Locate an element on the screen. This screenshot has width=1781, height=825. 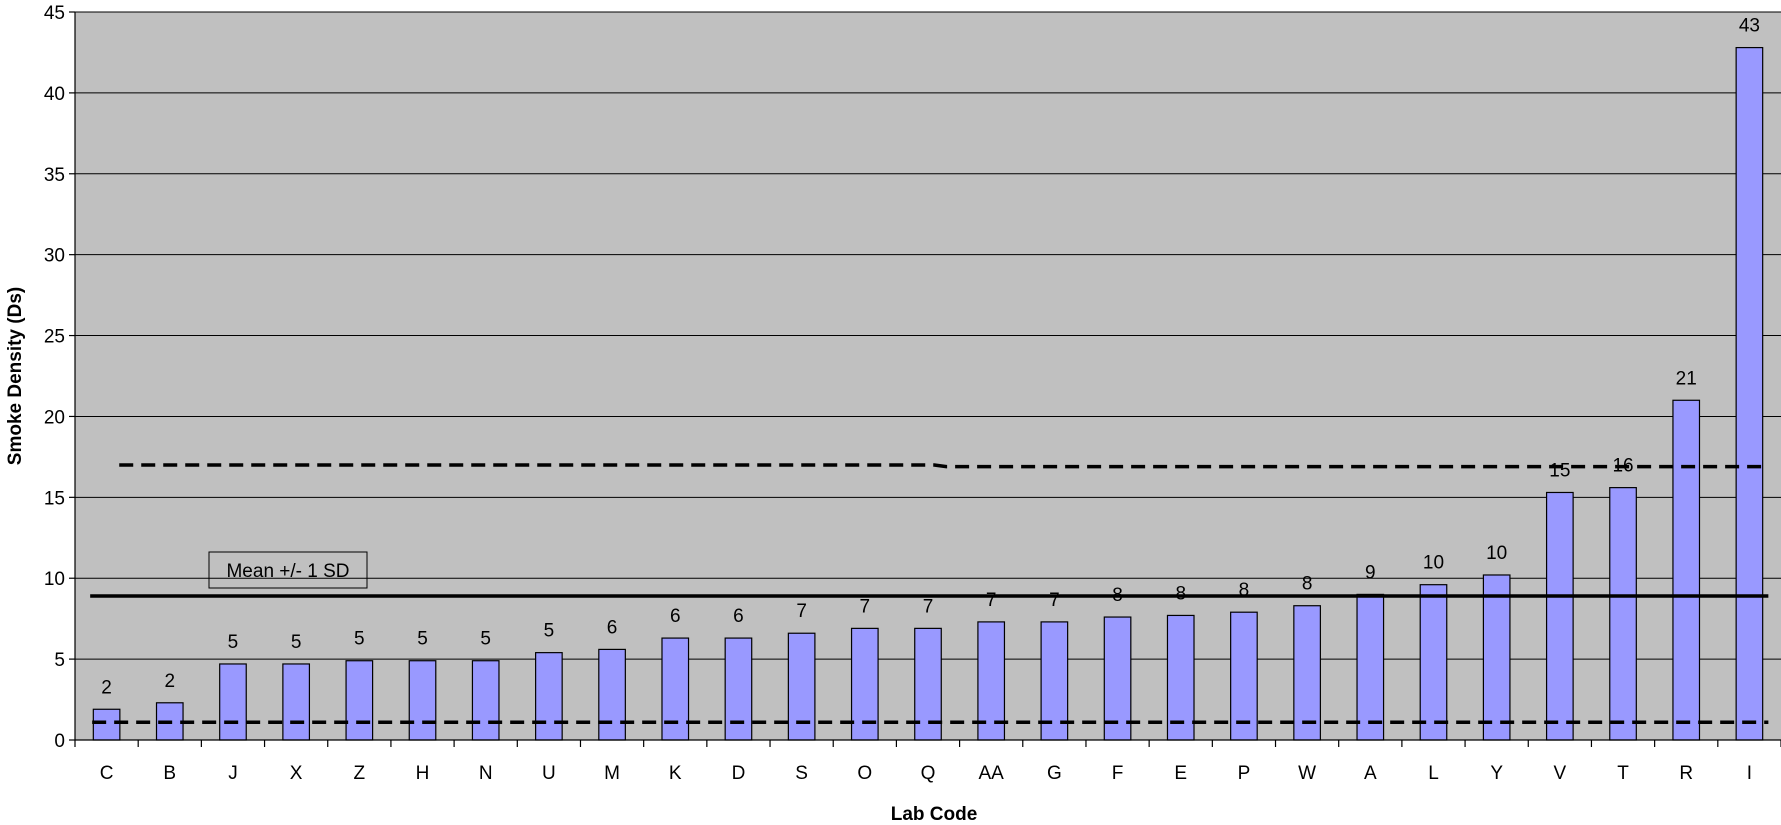
upper-sd-line is located at coordinates (944, 466).